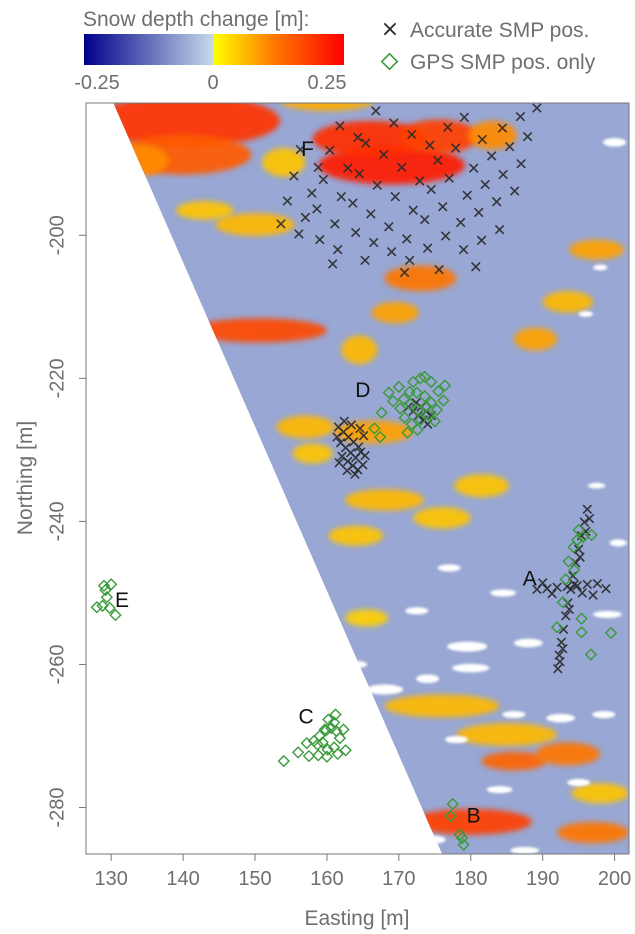  What do you see at coordinates (499, 30) in the screenshot?
I see `legend-label-accurate: Accurate SMP pos.` at bounding box center [499, 30].